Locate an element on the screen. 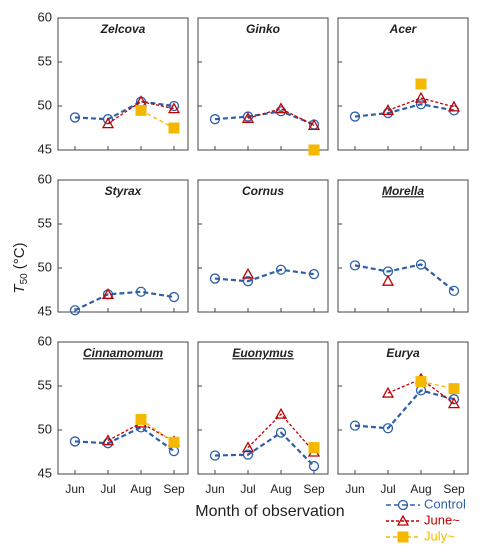 The height and width of the screenshot is (555, 485). panel: Zelcova45505560ControlJune~July~ is located at coordinates (113, 82).